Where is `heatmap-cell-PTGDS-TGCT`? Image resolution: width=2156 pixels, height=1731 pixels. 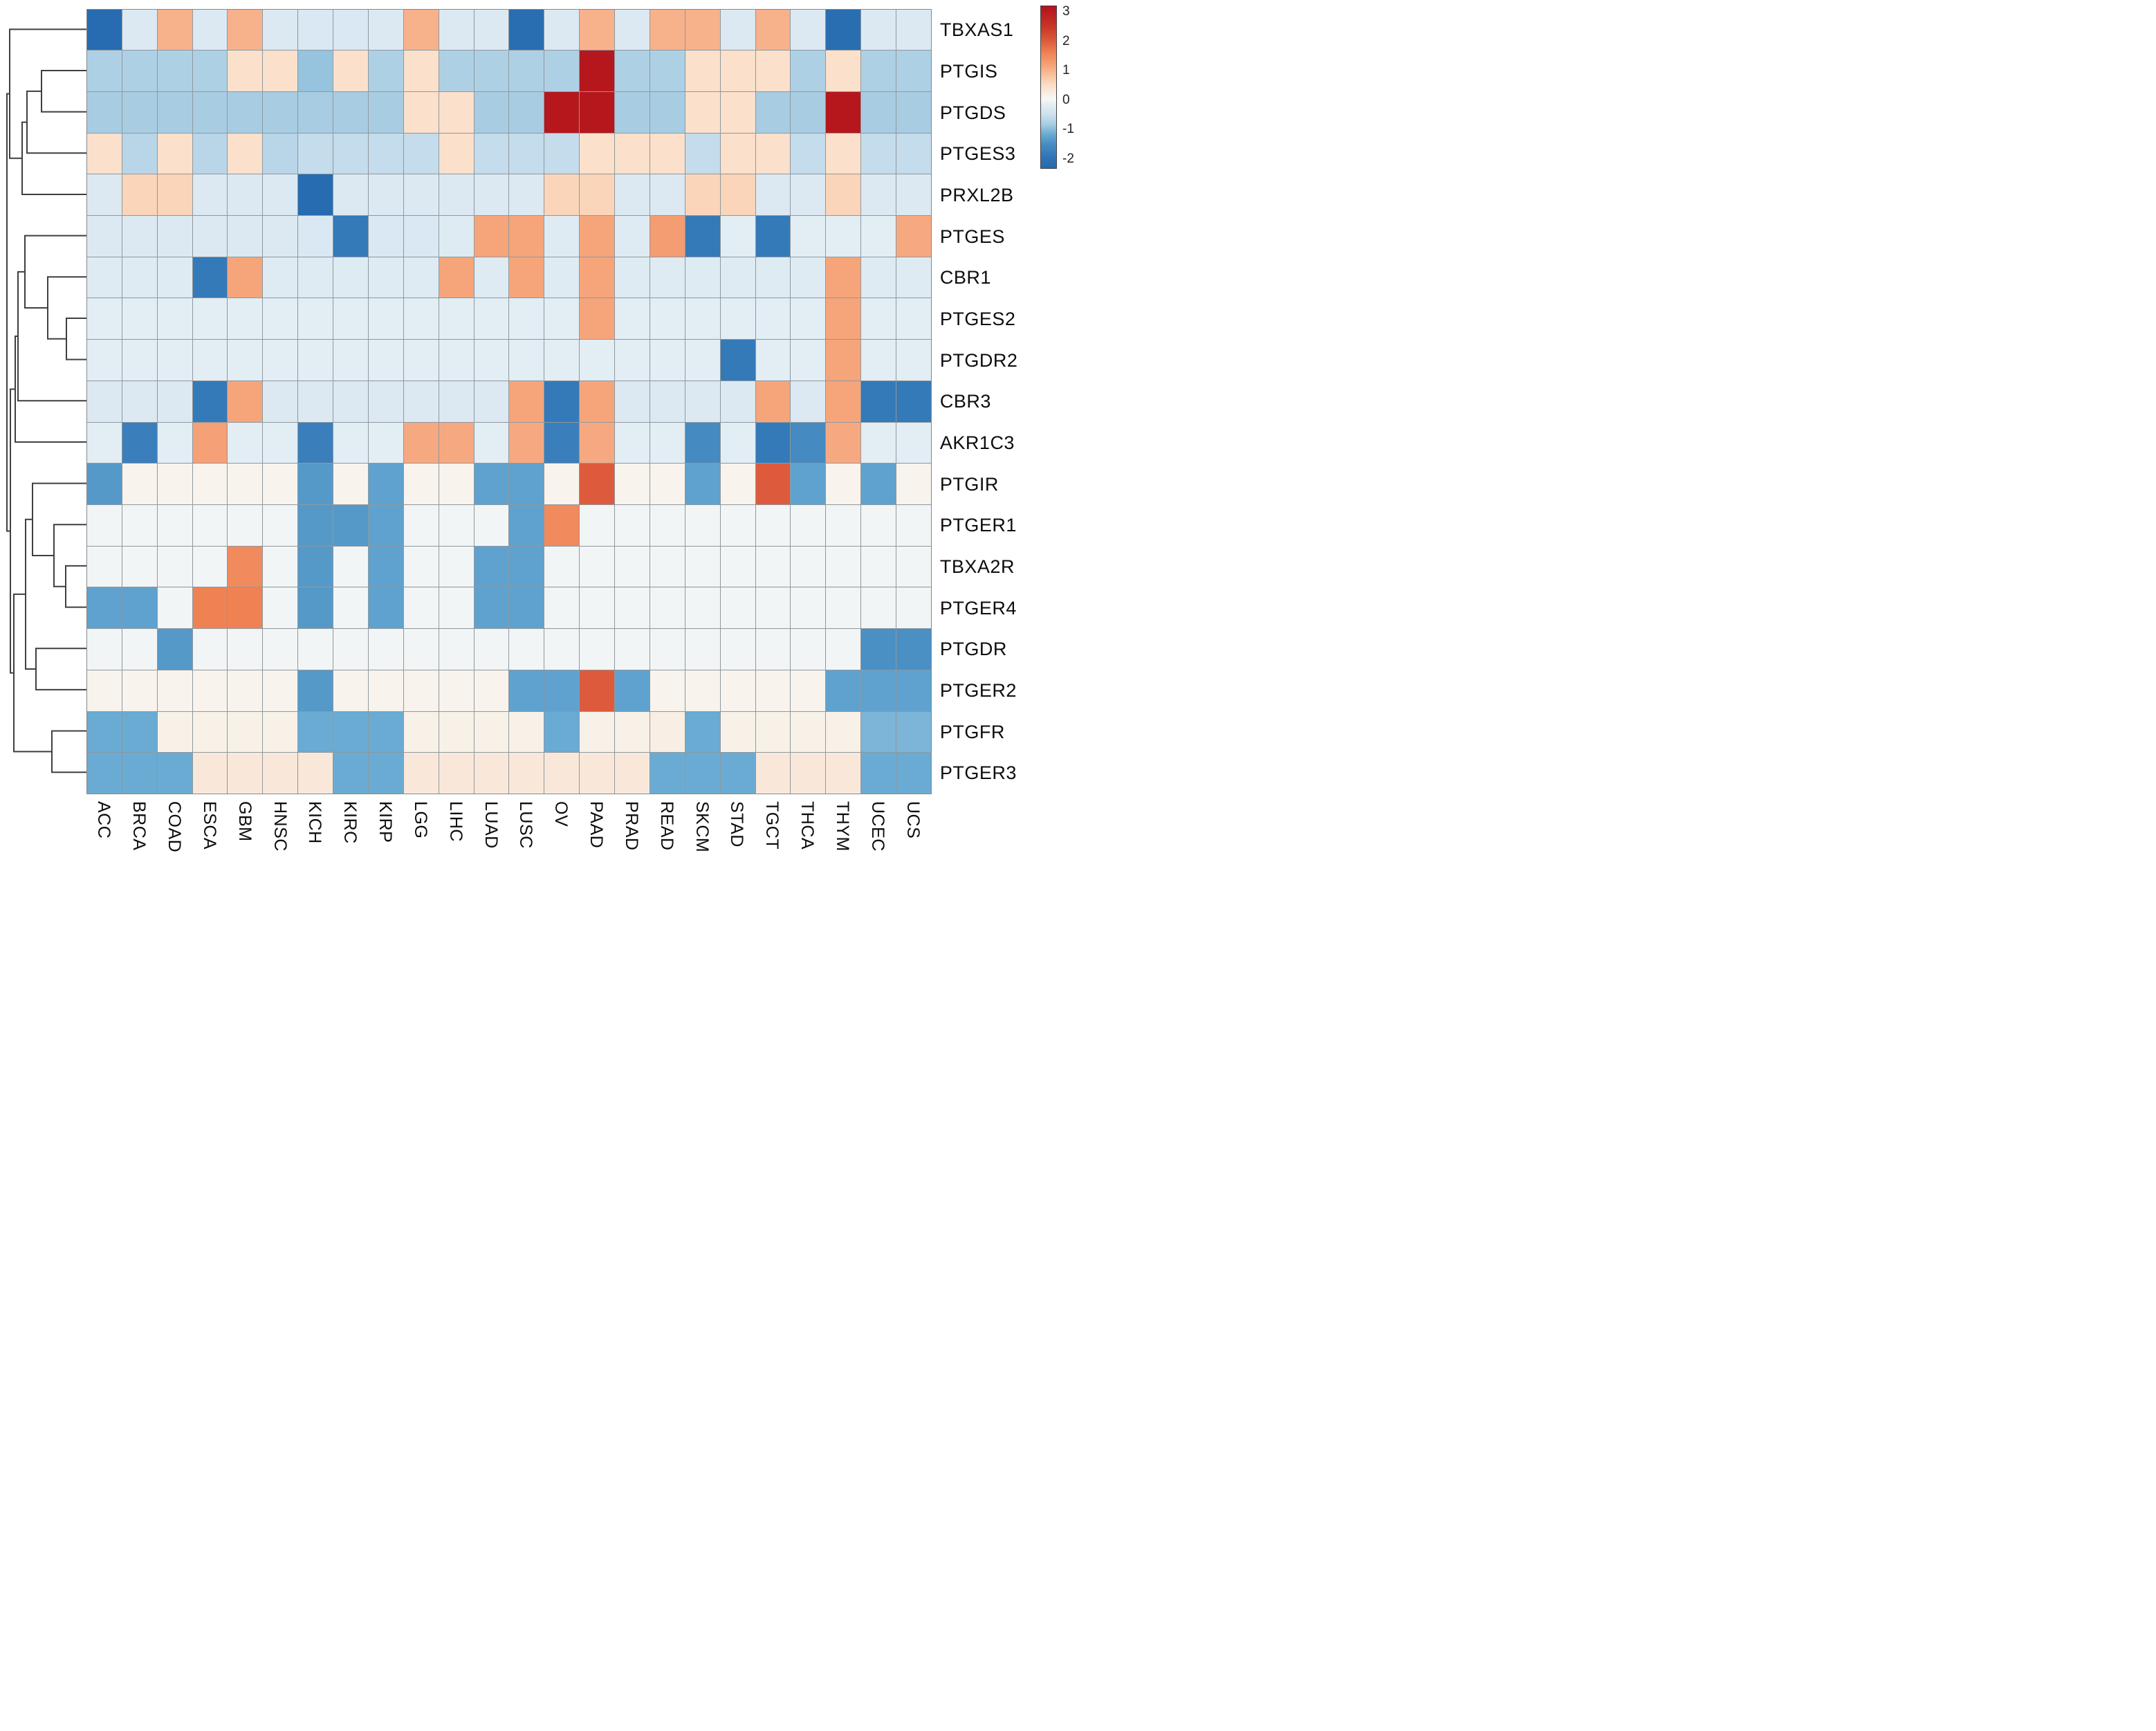
heatmap-cell-PTGDS-TGCT is located at coordinates (773, 112).